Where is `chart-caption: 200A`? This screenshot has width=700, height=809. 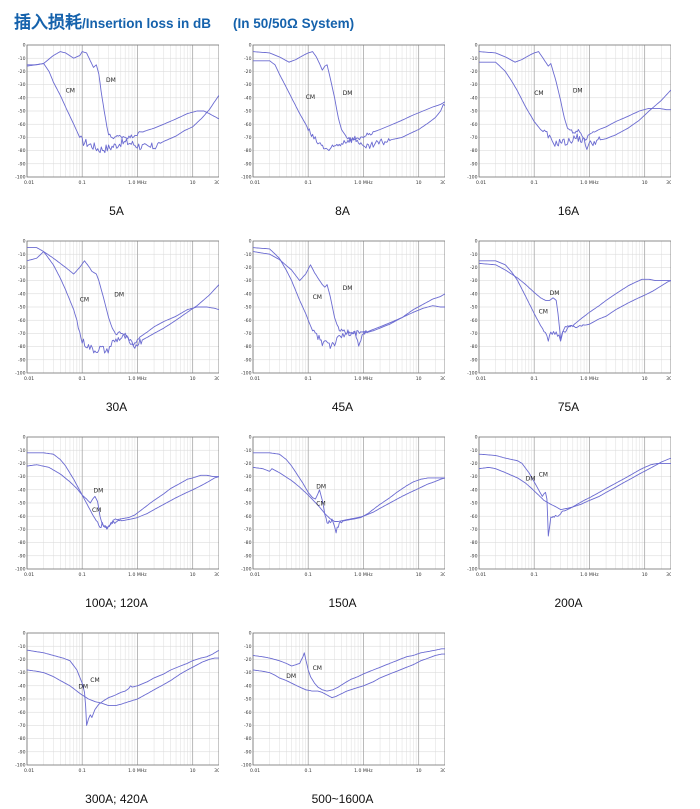
chart-caption: 200A is located at coordinates (568, 603).